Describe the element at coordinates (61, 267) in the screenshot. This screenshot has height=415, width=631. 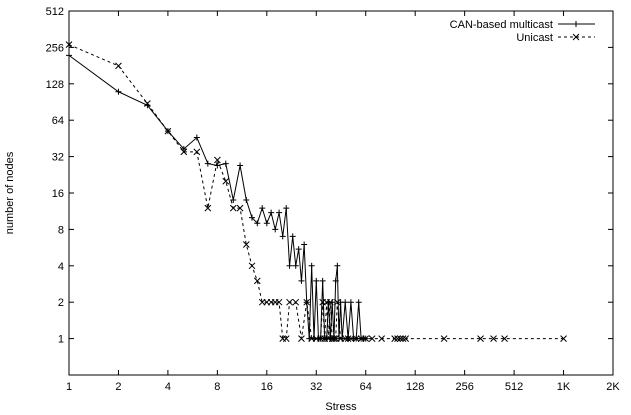
I see `y-tick-label: 4` at that location.